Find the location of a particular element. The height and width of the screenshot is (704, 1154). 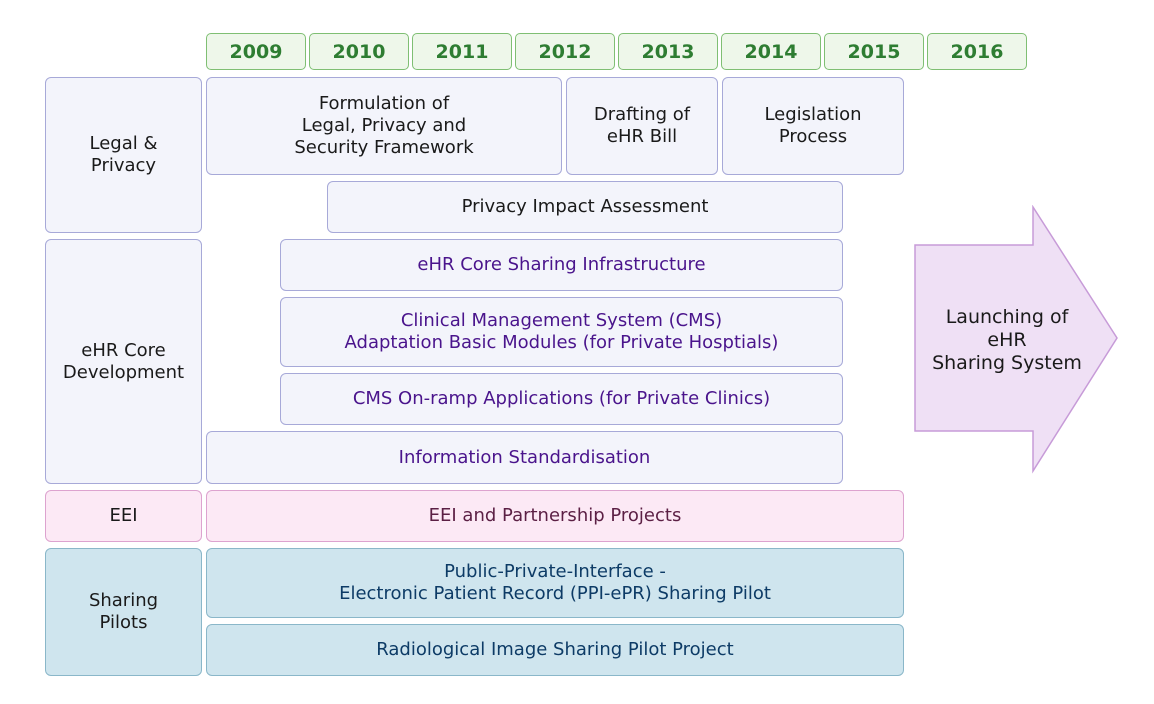

launch-arrow-label: Launching of eHR Sharing System is located at coordinates (1007, 339).